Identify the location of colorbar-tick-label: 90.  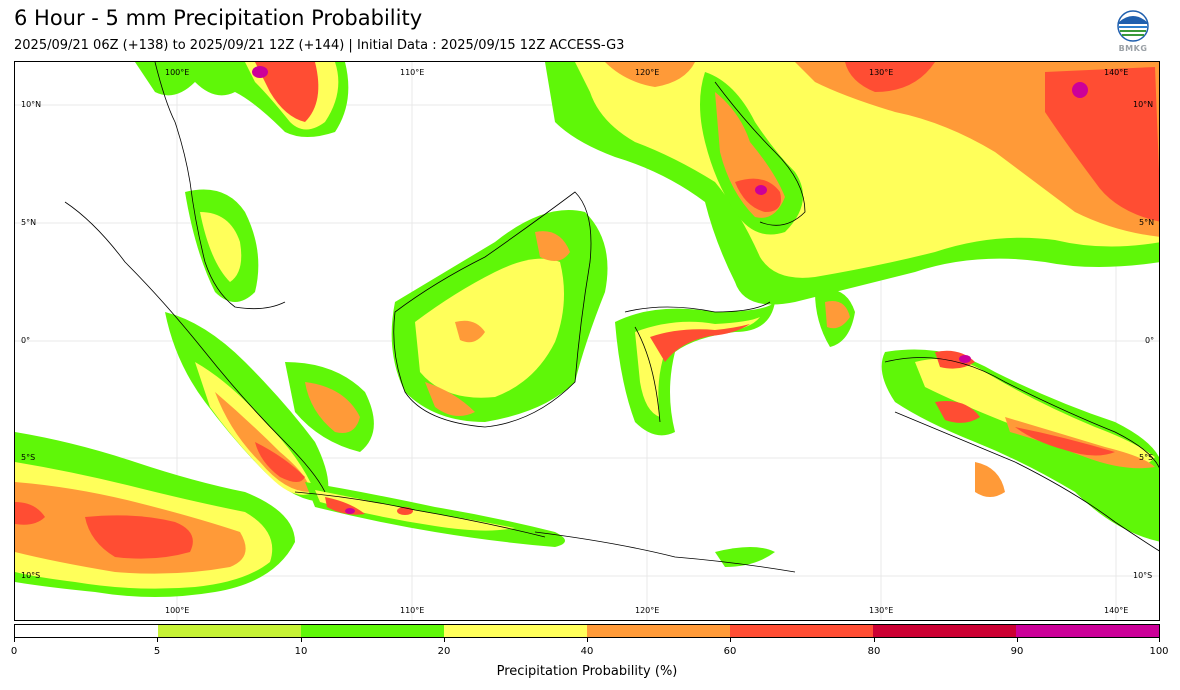
(1017, 651).